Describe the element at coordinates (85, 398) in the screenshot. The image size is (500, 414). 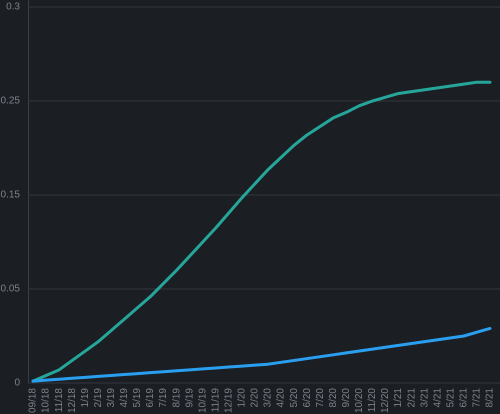
I see `x-tick-label: 1/19` at that location.